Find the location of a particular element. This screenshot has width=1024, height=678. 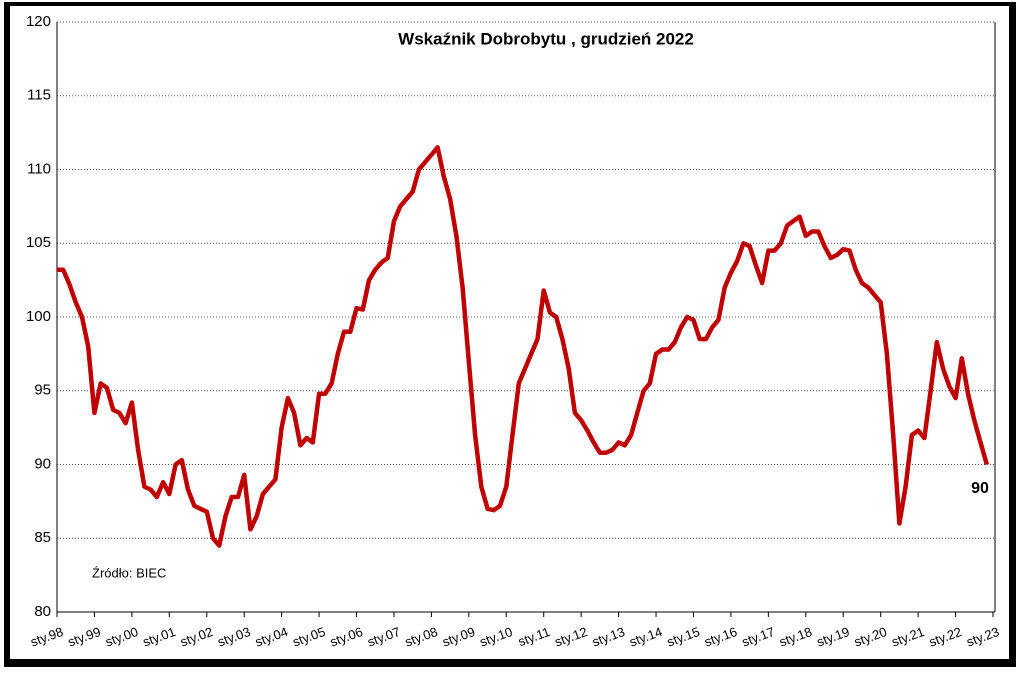

y-tick-label: 115 is located at coordinates (39, 95).